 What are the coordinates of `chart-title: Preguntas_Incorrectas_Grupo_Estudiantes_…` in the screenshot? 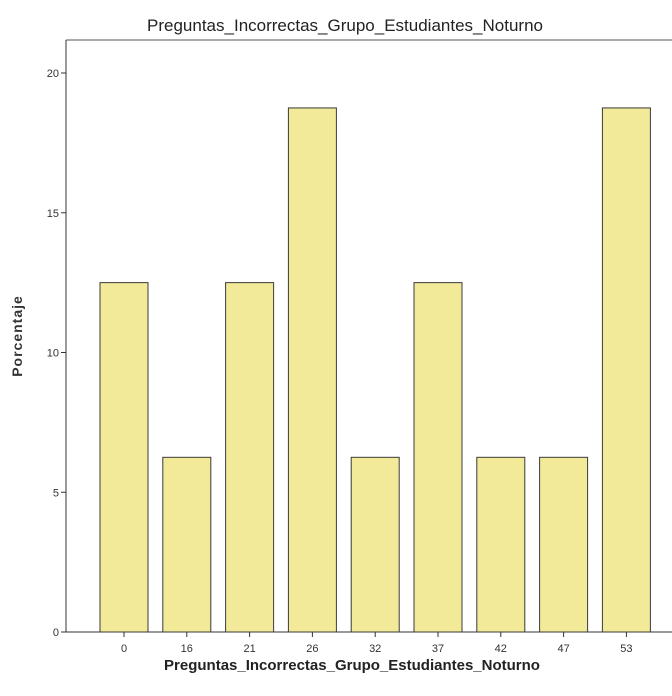 It's located at (345, 25).